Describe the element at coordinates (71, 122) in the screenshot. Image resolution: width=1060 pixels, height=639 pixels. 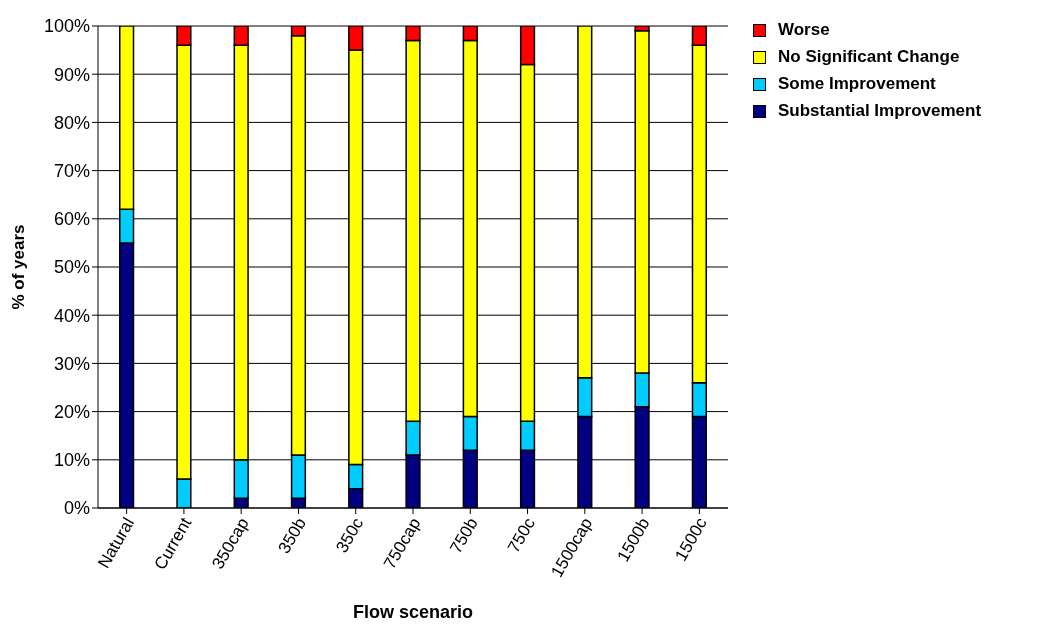
I see `y-tick-label: 80%` at that location.